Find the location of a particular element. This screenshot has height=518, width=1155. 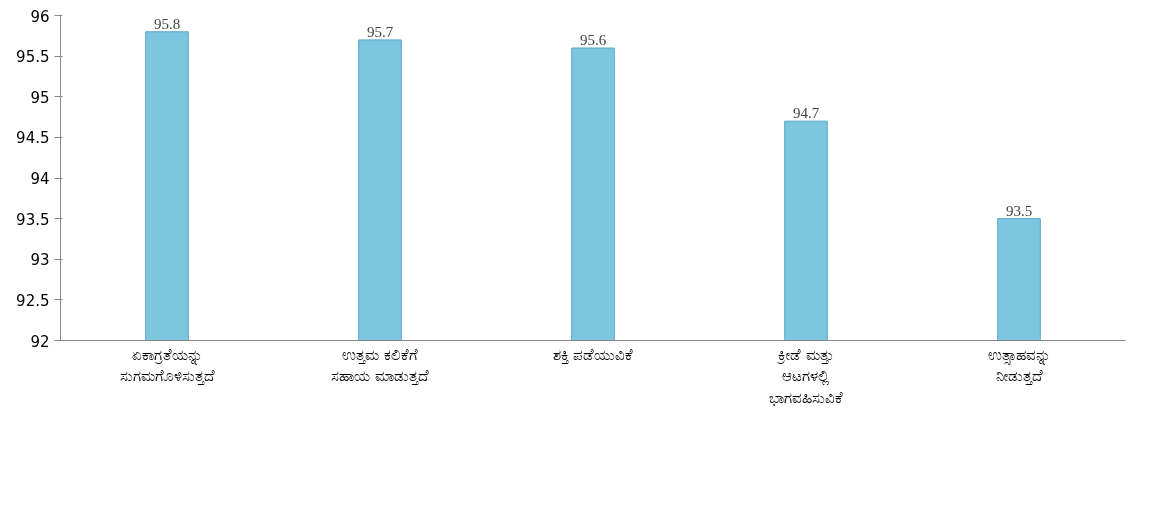

y-tick-label: 93.5 is located at coordinates (33, 219).